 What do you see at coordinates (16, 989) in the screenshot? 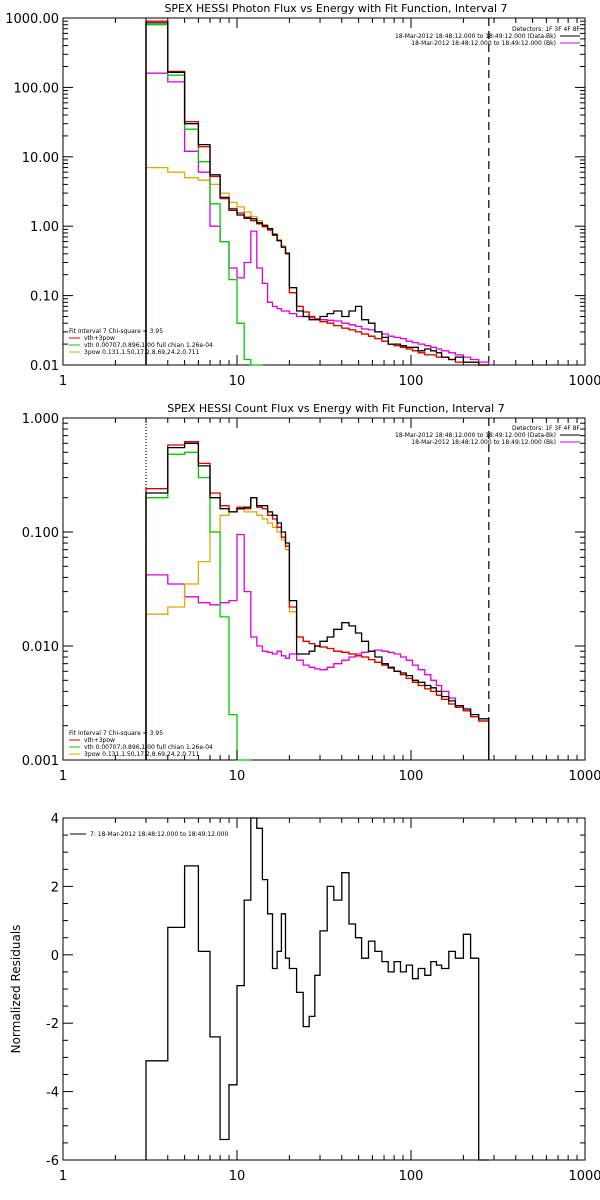
I see `residuals-y-label: Normalized Residuals` at bounding box center [16, 989].